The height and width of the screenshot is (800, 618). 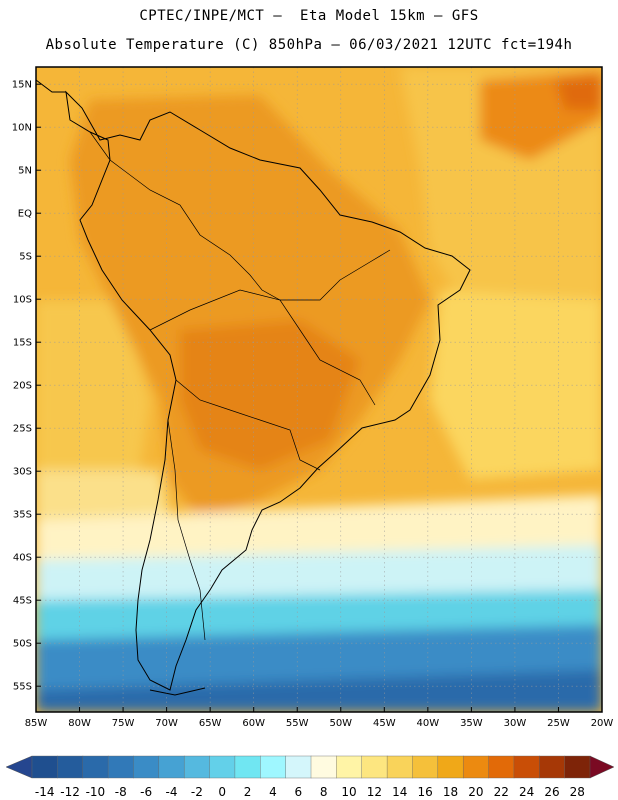 What do you see at coordinates (273, 792) in the screenshot?
I see `colorbar-label: 4` at bounding box center [273, 792].